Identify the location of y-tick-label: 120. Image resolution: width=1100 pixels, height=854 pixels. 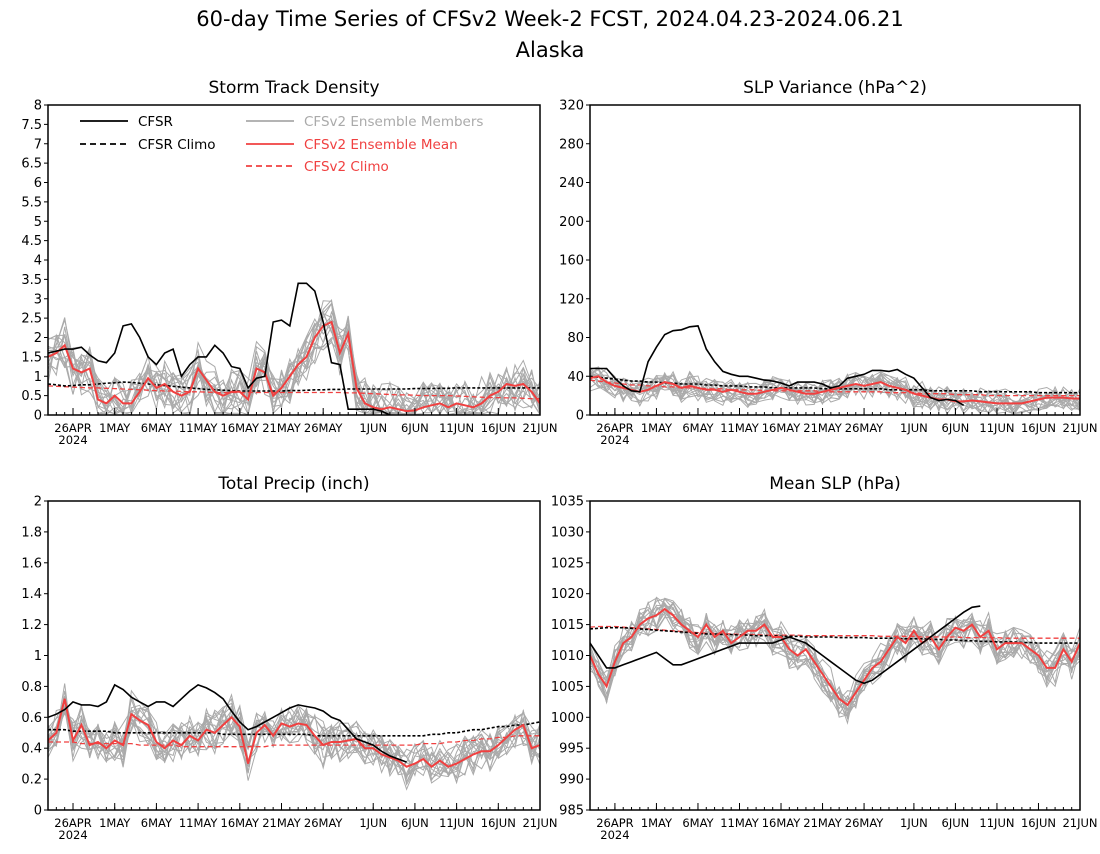
(571, 299).